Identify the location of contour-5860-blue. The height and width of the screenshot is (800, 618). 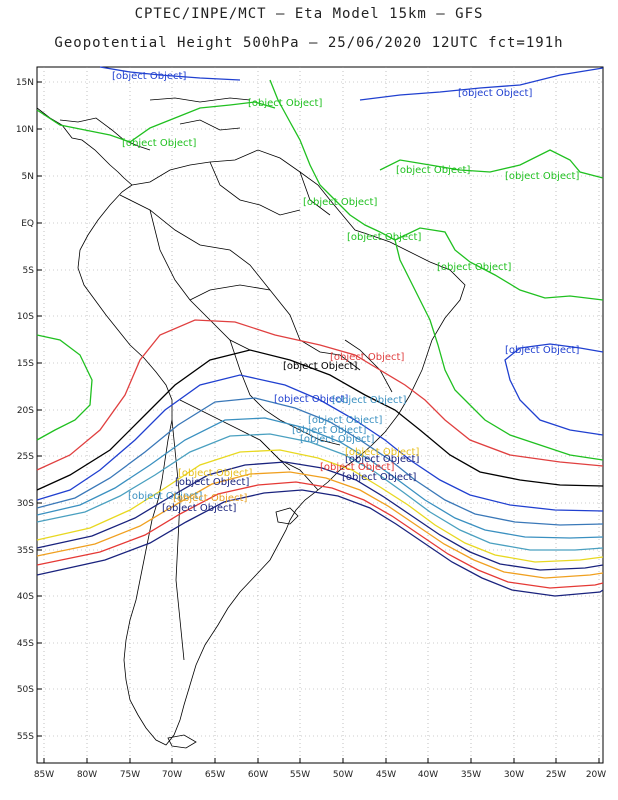
(554, 389).